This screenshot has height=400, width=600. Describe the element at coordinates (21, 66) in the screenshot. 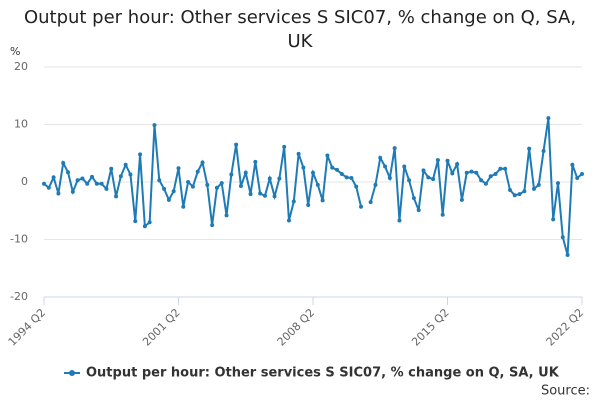

I see `y-tick-label: 20` at that location.